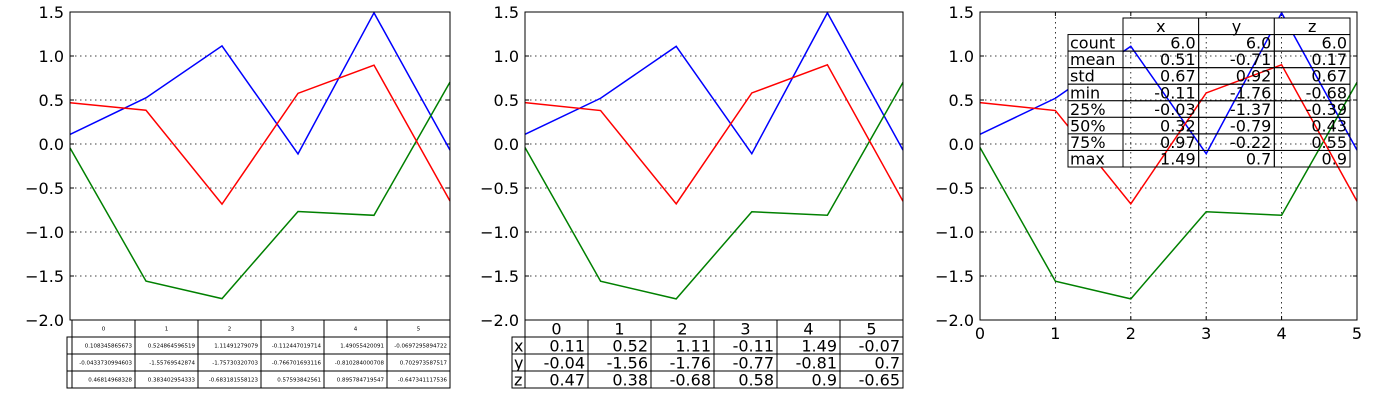  I want to click on p3-table-cell-value: 0.32, so click(1178, 125).